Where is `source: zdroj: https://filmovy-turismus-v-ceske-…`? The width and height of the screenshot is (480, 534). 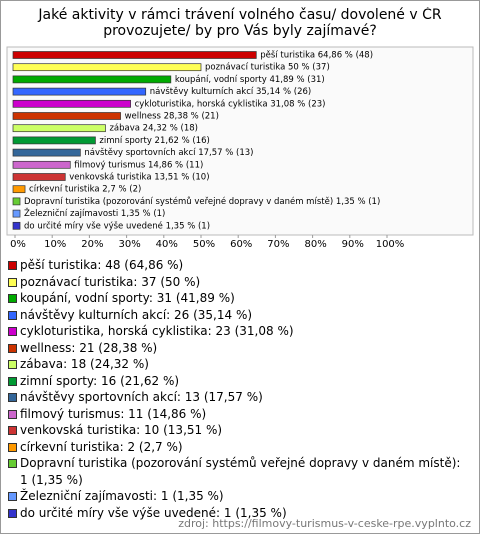 source: zdroj: https://filmovy-turismus-v-ceske-… is located at coordinates (324, 523).